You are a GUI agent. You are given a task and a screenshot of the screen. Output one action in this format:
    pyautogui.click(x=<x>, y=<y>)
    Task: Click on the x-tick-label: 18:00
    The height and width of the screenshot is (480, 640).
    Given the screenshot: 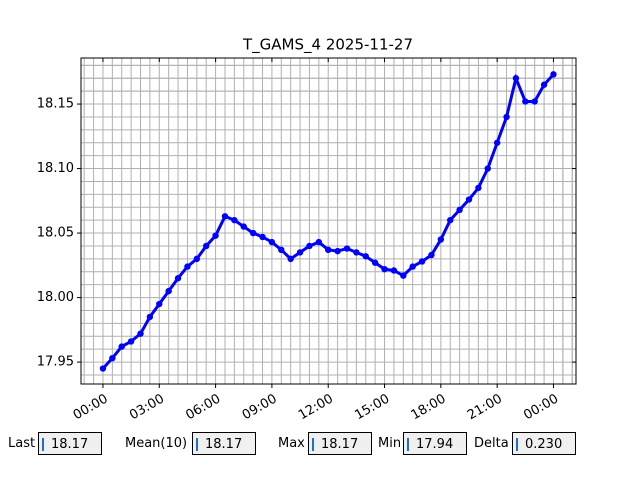 What is the action you would take?
    pyautogui.click(x=429, y=408)
    